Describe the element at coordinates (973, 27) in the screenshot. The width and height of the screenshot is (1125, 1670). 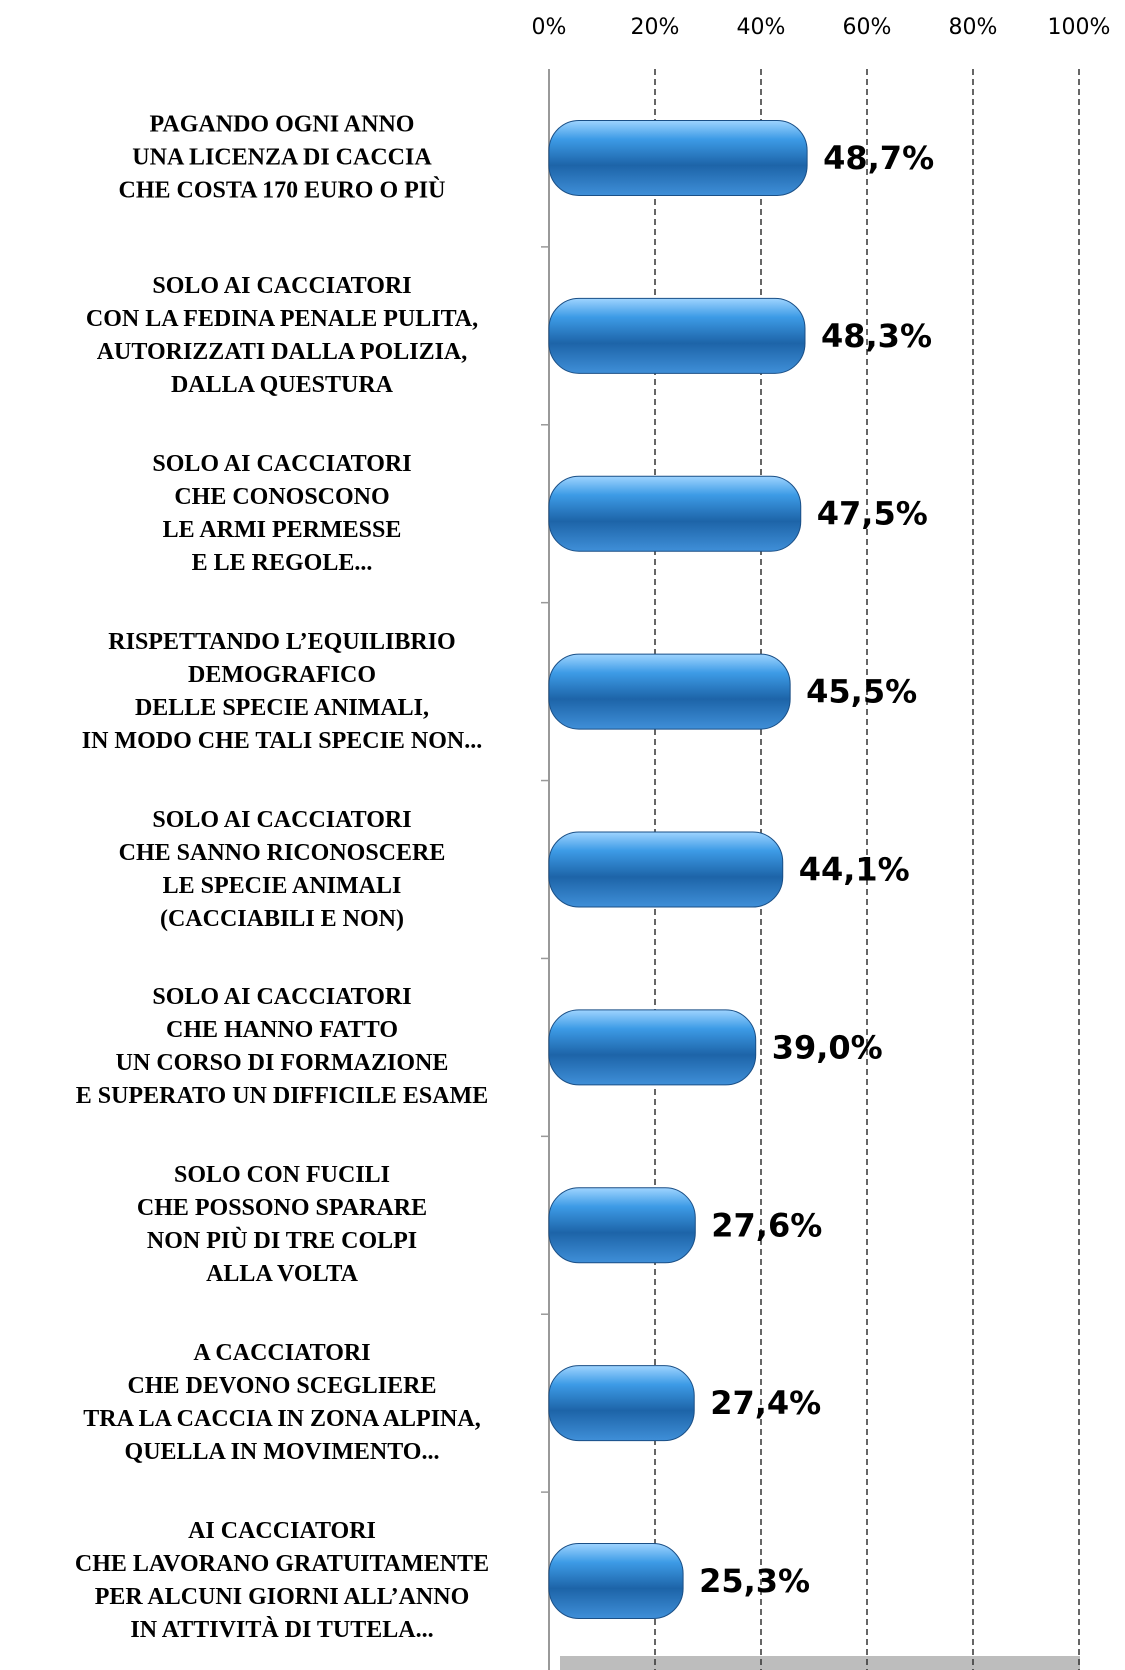
I see `x-tick-label: 80%` at that location.